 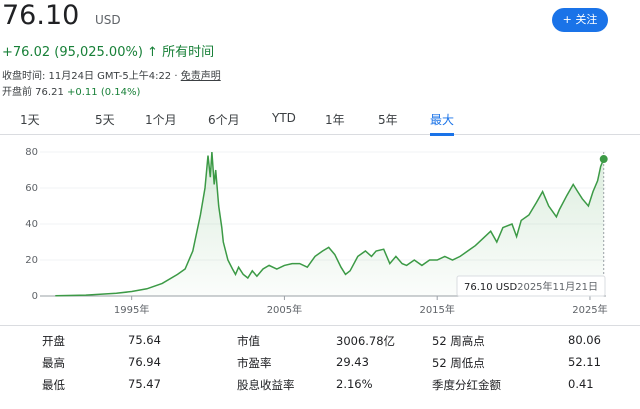 I want to click on tooltip-price: 76.10 USD, so click(x=490, y=287).